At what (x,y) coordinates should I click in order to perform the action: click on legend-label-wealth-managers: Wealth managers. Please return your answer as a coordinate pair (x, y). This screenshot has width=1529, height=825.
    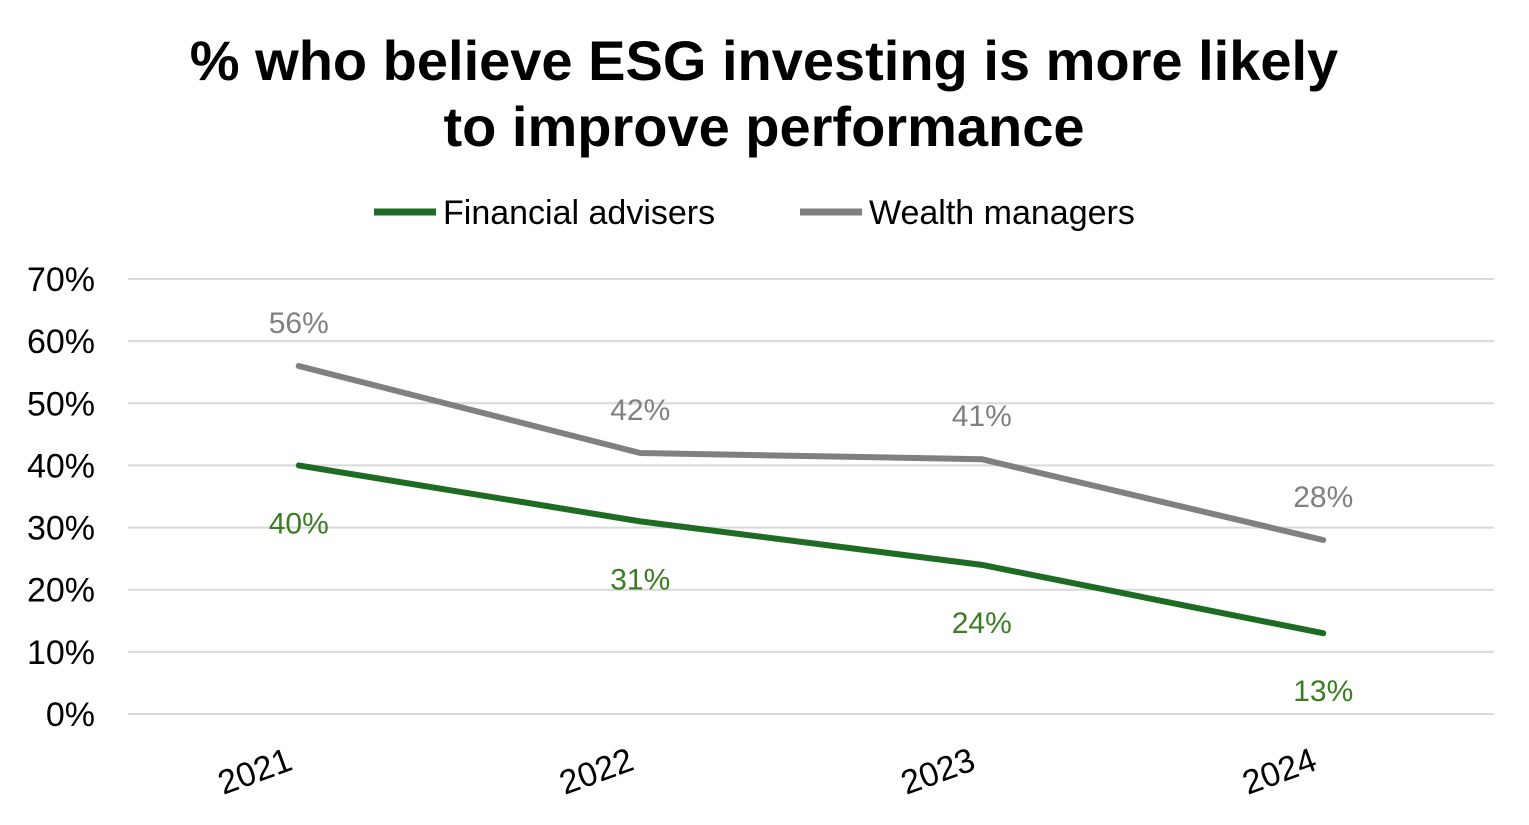
    Looking at the image, I should click on (1002, 213).